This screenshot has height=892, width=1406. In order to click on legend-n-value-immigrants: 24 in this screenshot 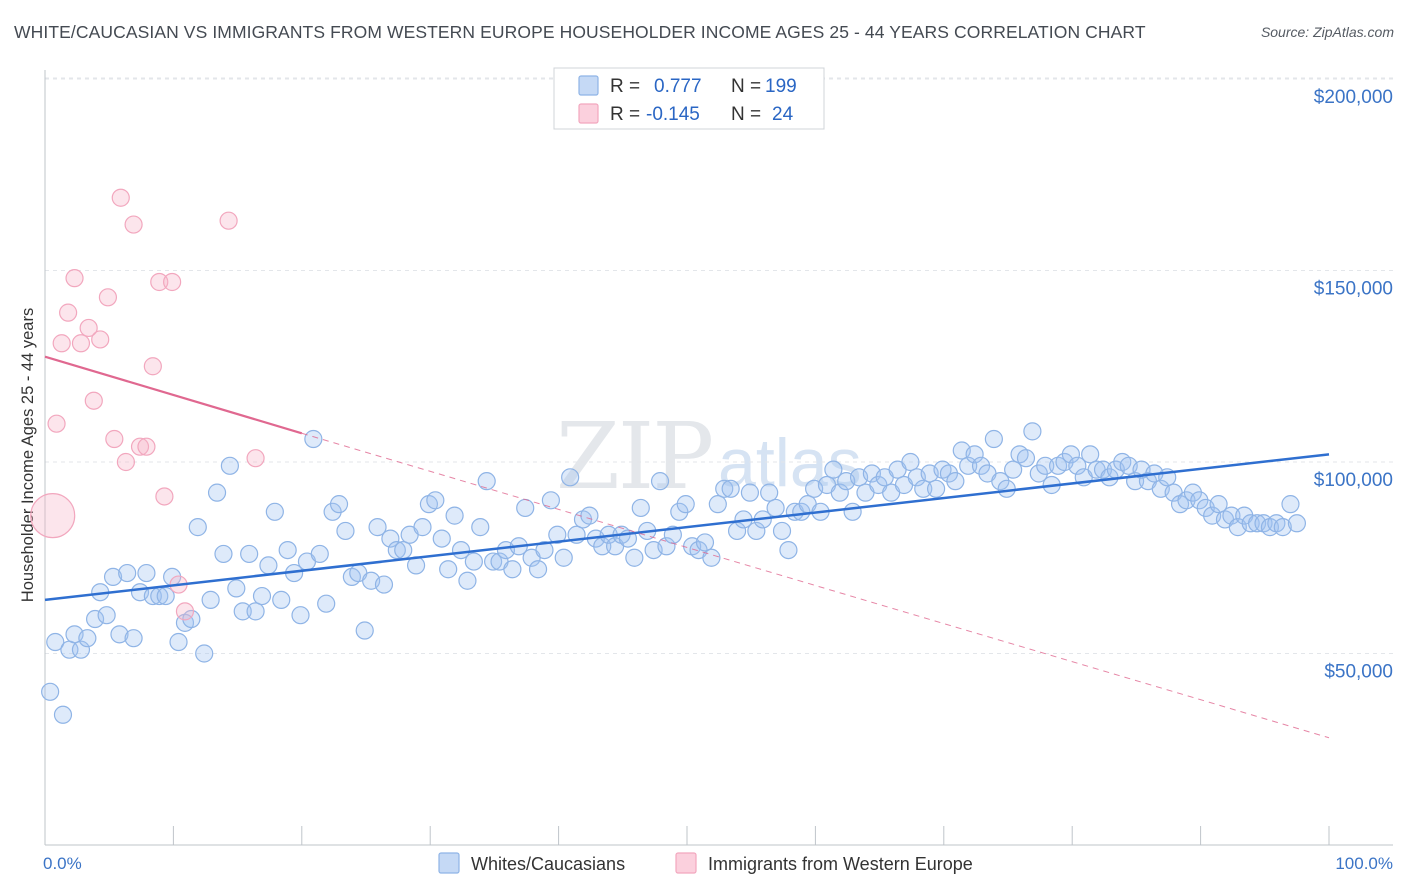, I will do `click(783, 114)`.